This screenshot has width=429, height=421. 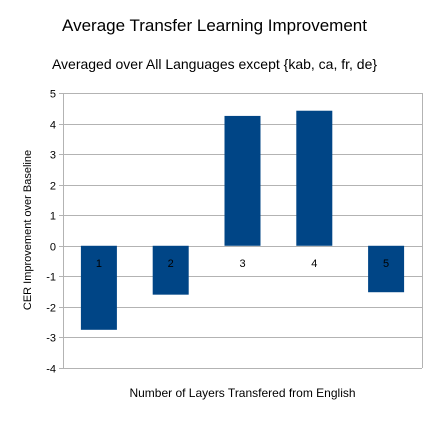 What do you see at coordinates (386, 264) in the screenshot?
I see `x-tick-label: 5` at bounding box center [386, 264].